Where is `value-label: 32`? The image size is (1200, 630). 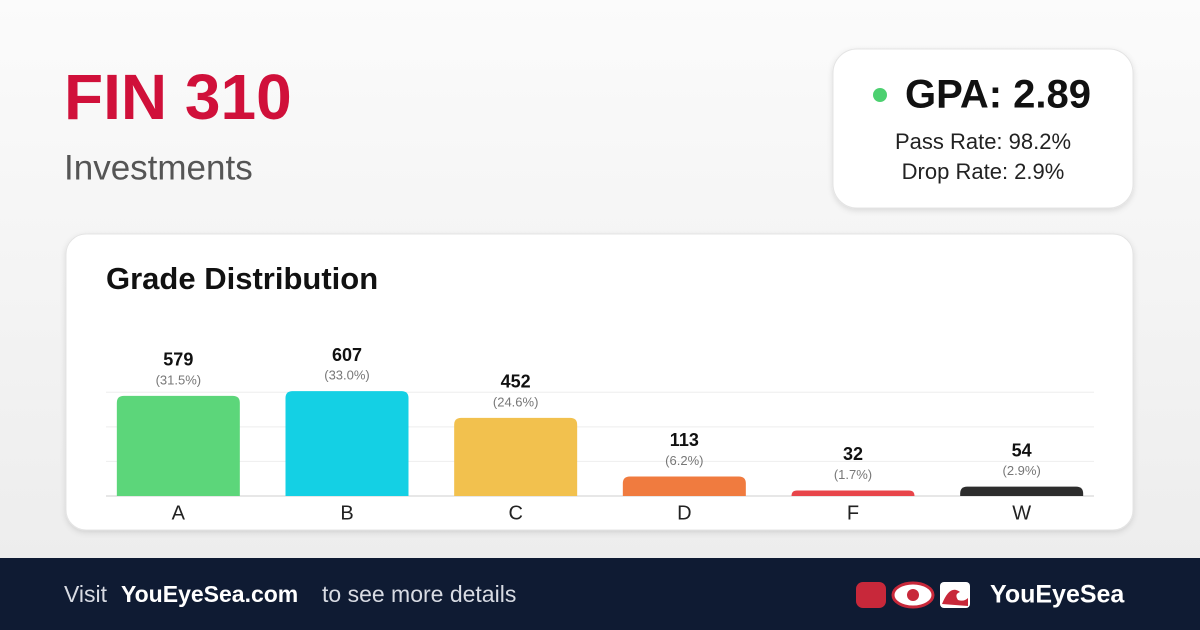
value-label: 32 is located at coordinates (853, 454).